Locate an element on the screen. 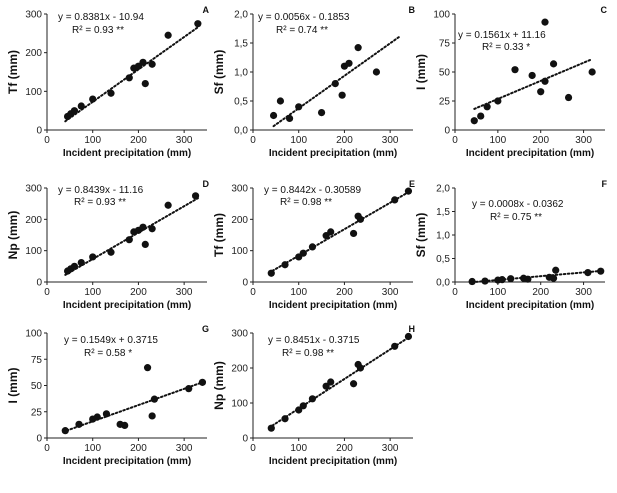  panel-letter: H is located at coordinates (412, 329).